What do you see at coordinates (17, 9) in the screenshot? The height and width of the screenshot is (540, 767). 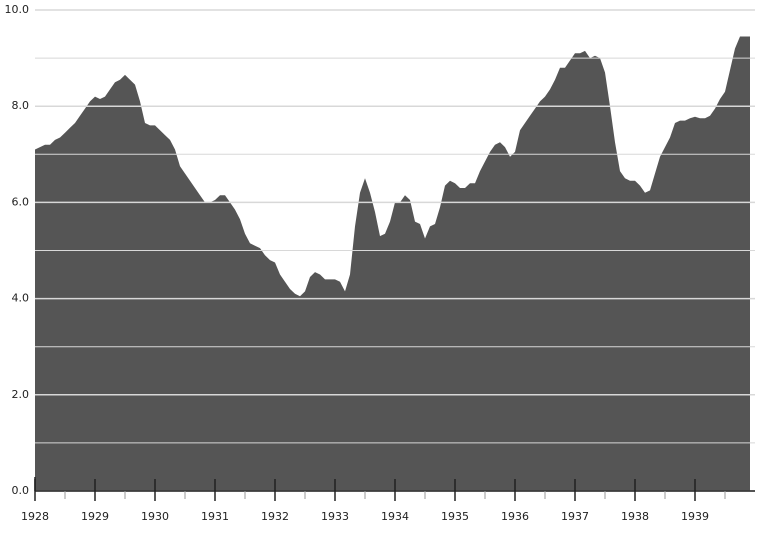 I see `y-tick-label: 10.0` at bounding box center [17, 9].